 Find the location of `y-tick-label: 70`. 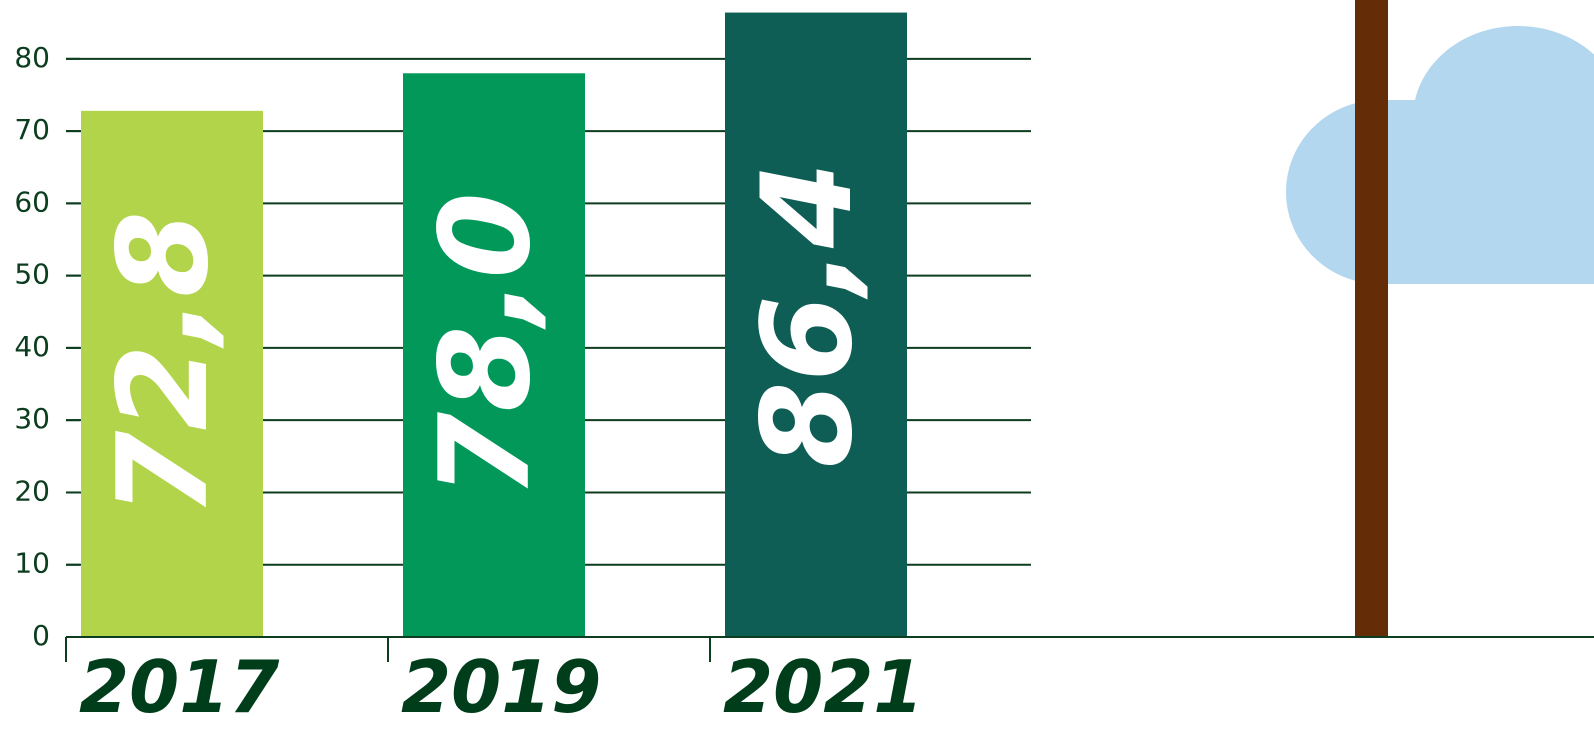

y-tick-label: 70 is located at coordinates (32, 129).